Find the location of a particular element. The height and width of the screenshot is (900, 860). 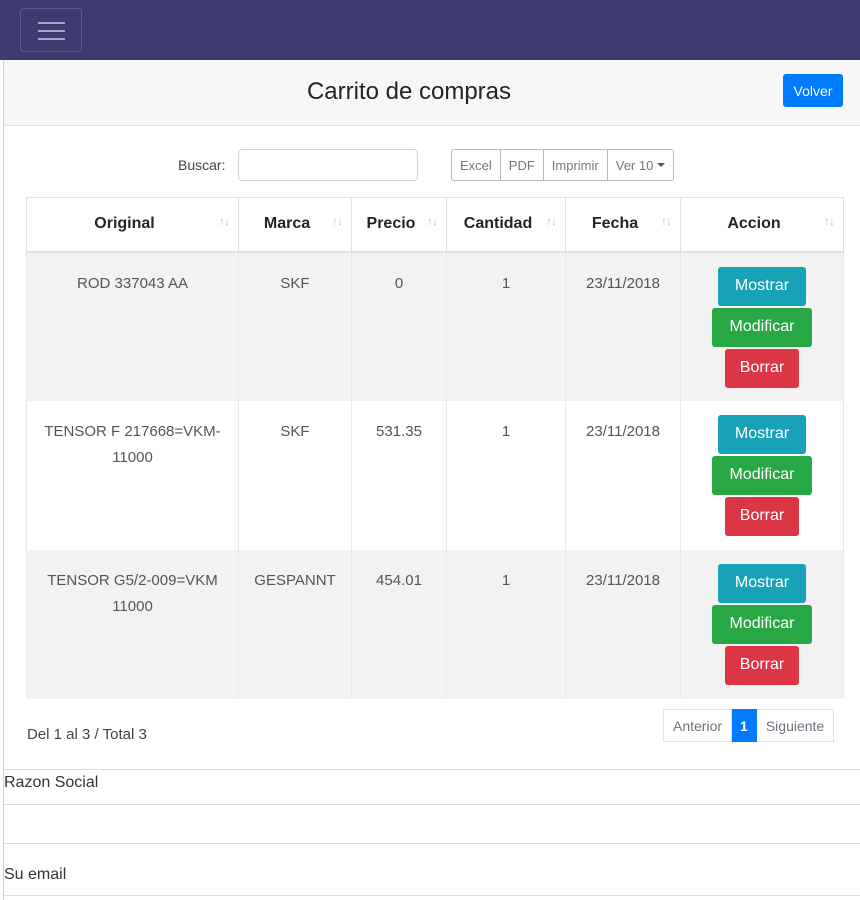

hamburger-menu-icon is located at coordinates (51, 30).